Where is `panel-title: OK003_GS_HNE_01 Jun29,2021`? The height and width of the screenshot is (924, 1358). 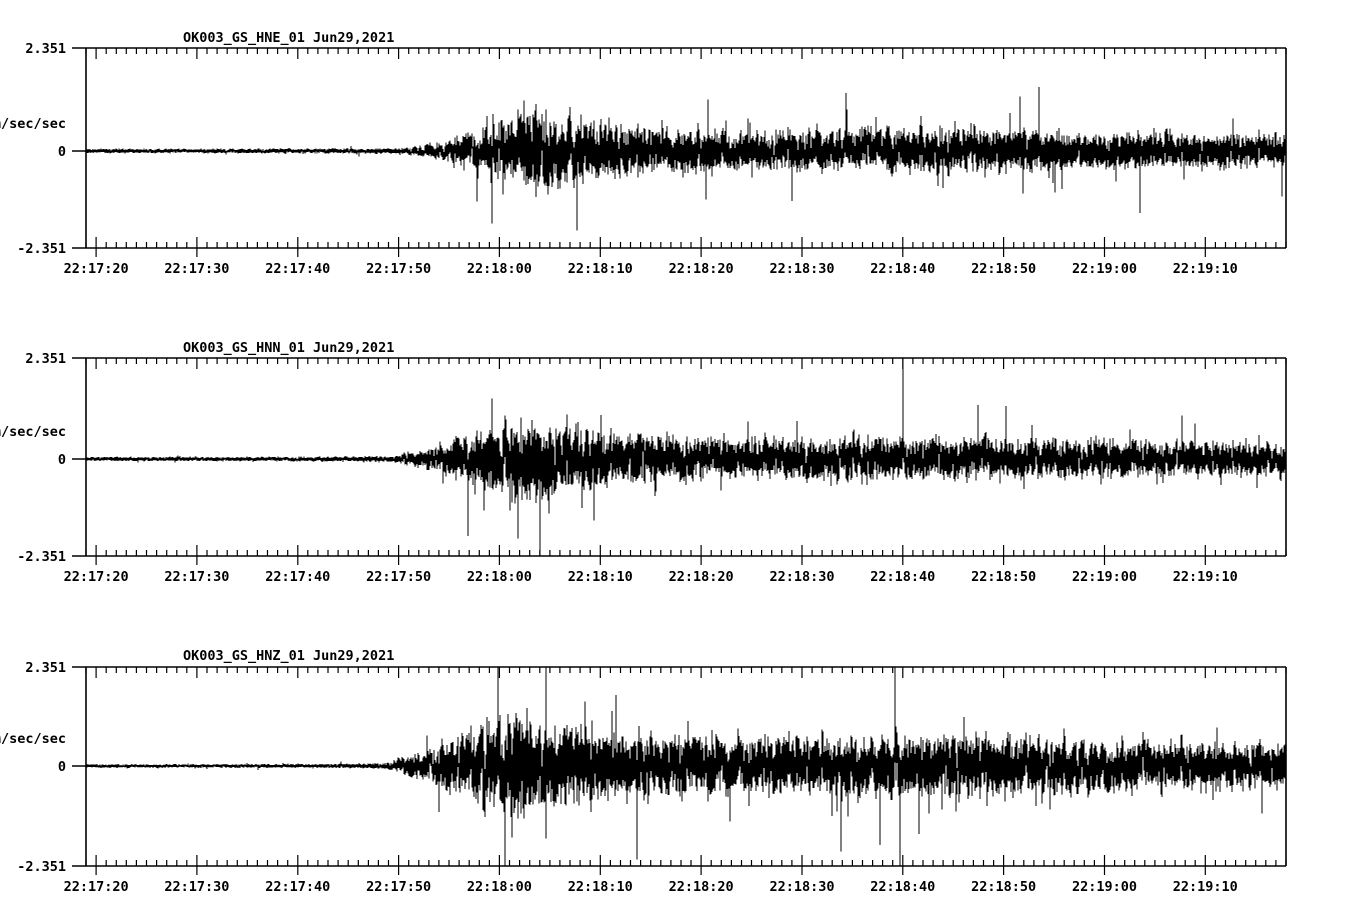
panel-title: OK003_GS_HNE_01 Jun29,2021 is located at coordinates (288, 38).